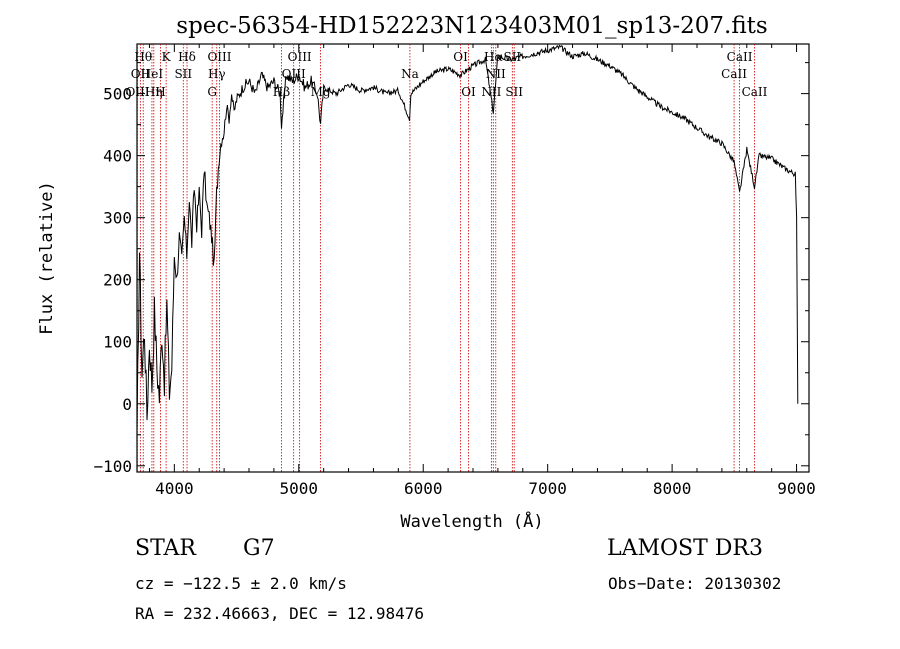 The image size is (900, 649). What do you see at coordinates (174, 488) in the screenshot?
I see `x-tick-label: 4000` at bounding box center [174, 488].